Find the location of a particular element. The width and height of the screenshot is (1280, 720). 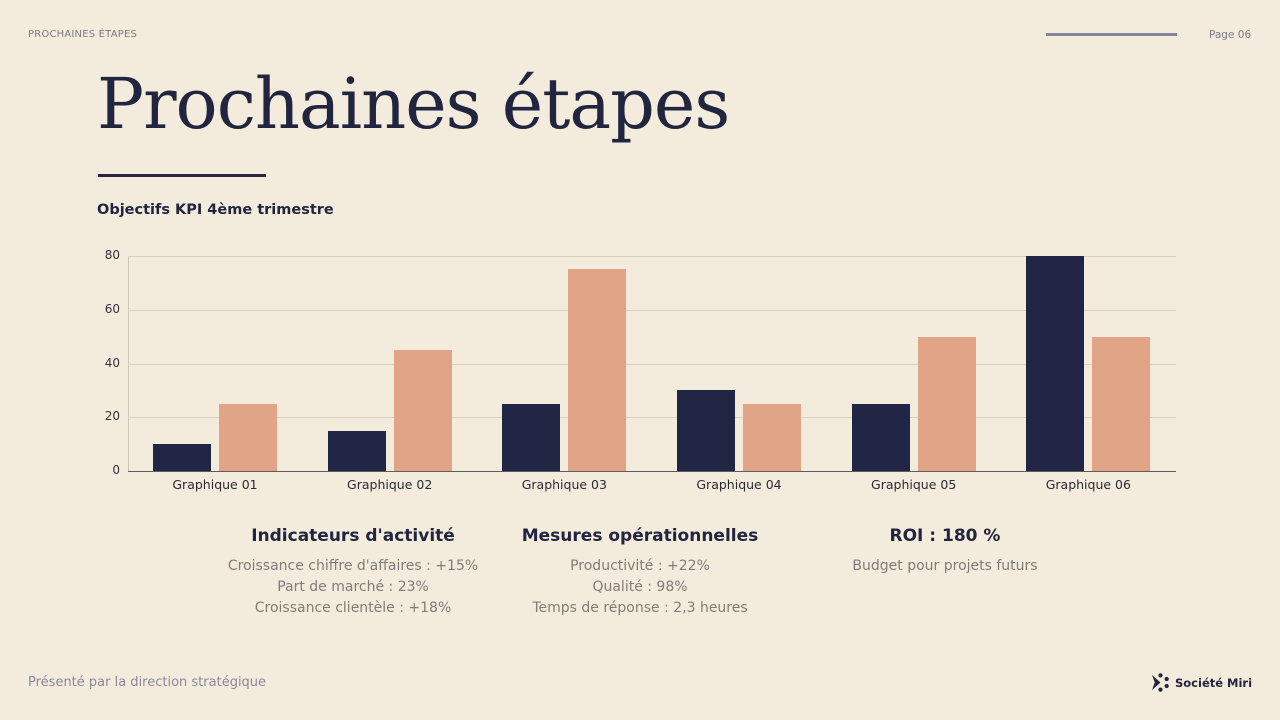

page-number: Page 06 is located at coordinates (1230, 35).